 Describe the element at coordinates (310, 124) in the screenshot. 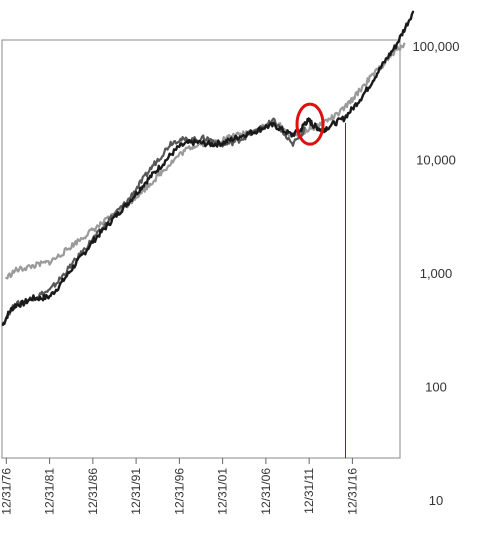

I see `highlight-ellipse` at that location.